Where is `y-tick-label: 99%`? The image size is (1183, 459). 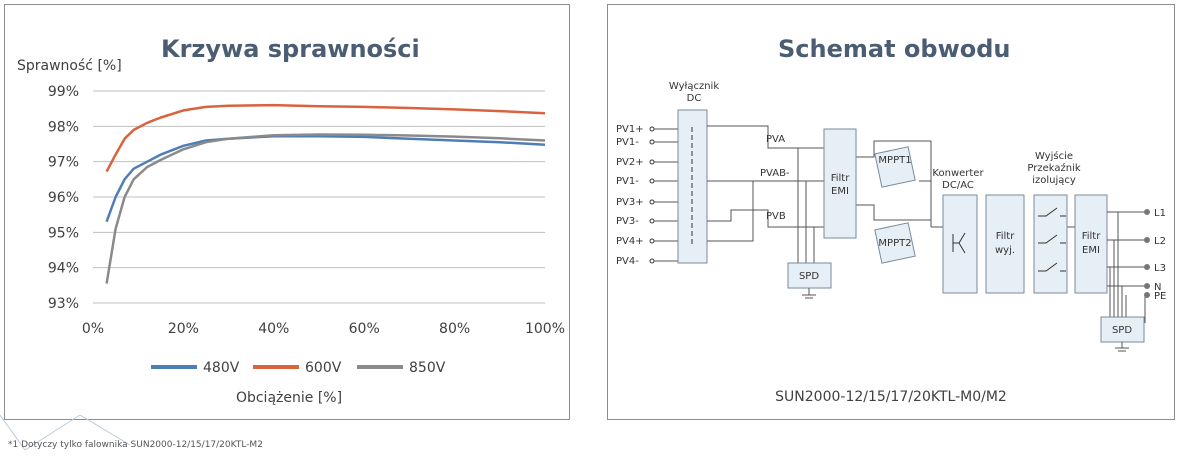
y-tick-label: 99% is located at coordinates (63, 92).